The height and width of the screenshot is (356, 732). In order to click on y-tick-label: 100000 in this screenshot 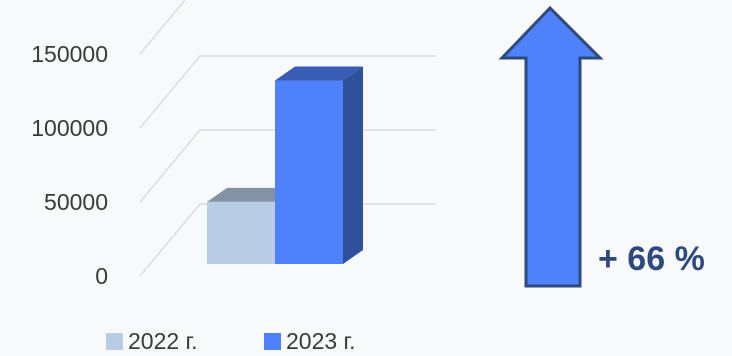, I will do `click(69, 128)`.